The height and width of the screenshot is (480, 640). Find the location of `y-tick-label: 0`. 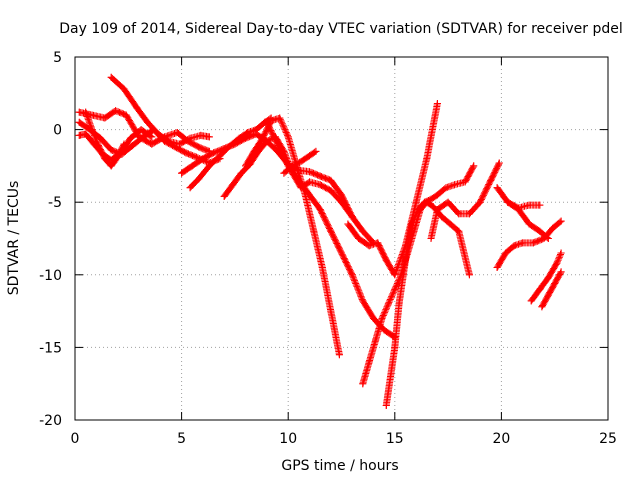

y-tick-label: 0 is located at coordinates (57, 131).